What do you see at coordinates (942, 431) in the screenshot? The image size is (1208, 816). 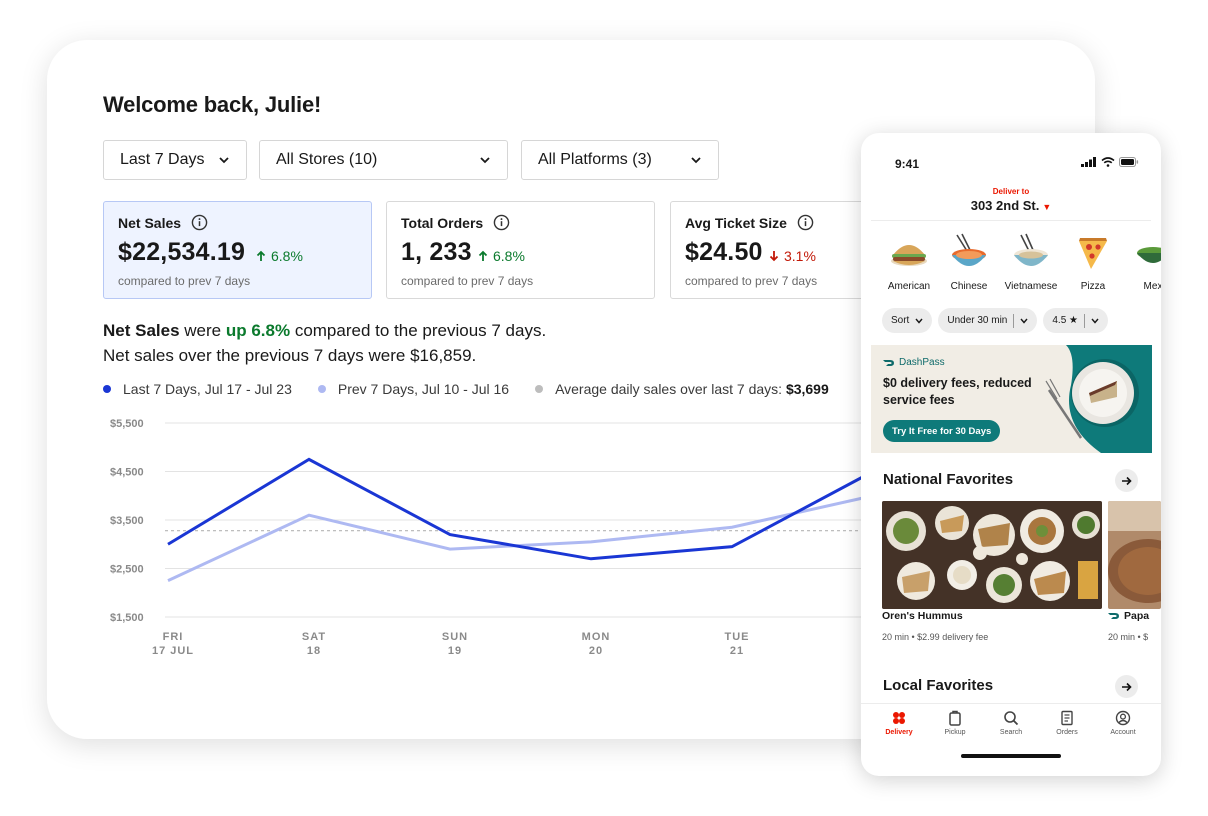 I see `dashpass-trial-button: Try It Free for 30 Days` at bounding box center [942, 431].